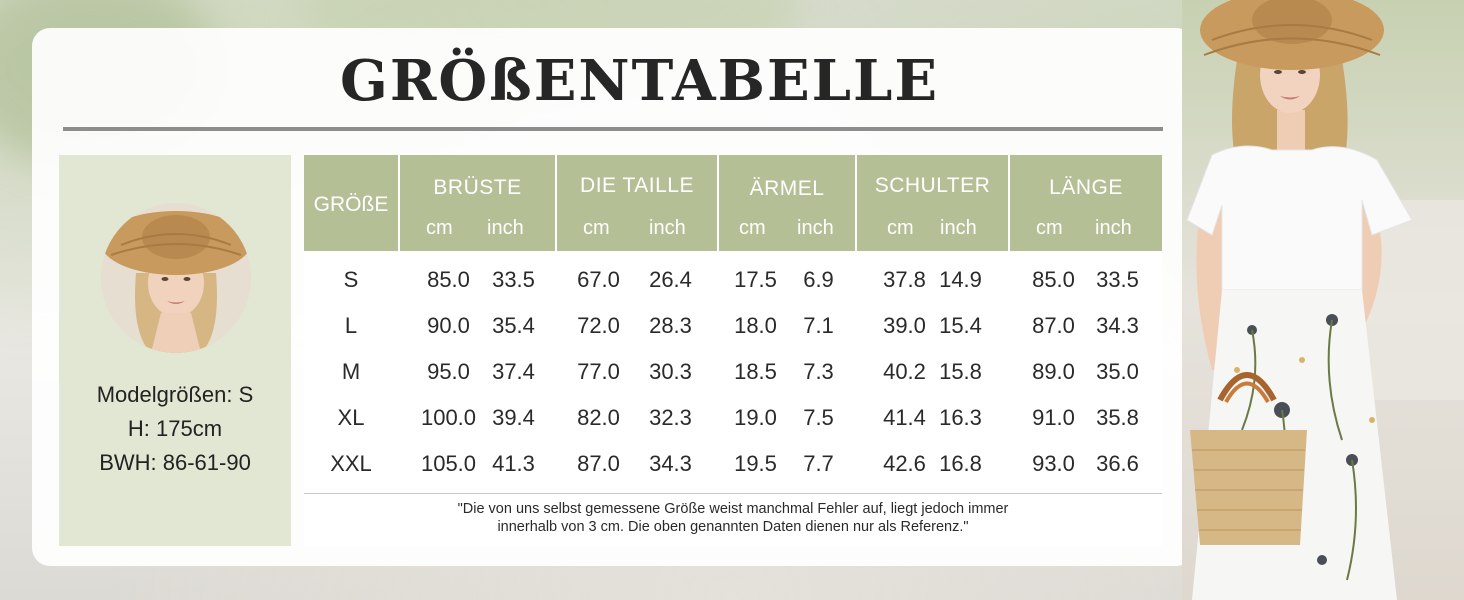 The height and width of the screenshot is (600, 1464). Describe the element at coordinates (818, 325) in the screenshot. I see `value-cell: 7.1` at that location.